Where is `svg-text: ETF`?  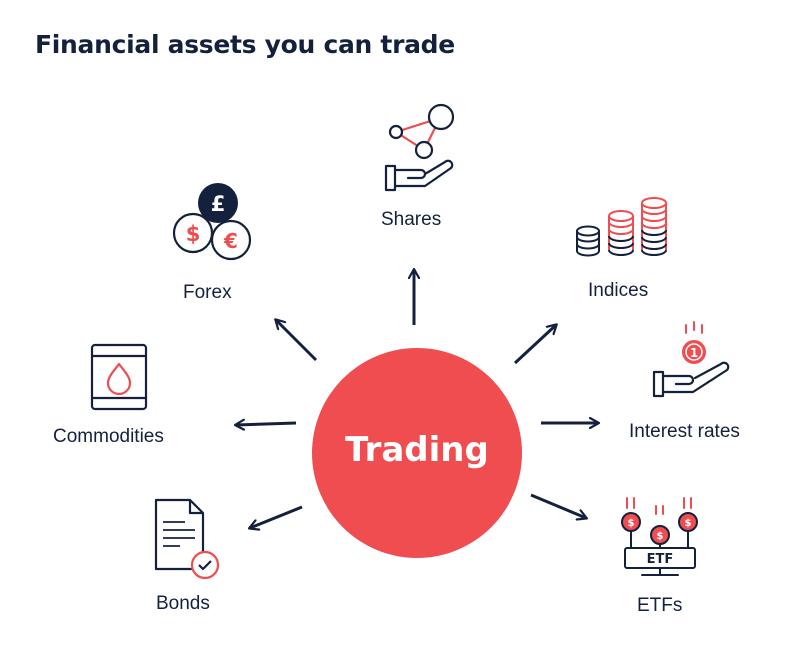 svg-text: ETF is located at coordinates (660, 559).